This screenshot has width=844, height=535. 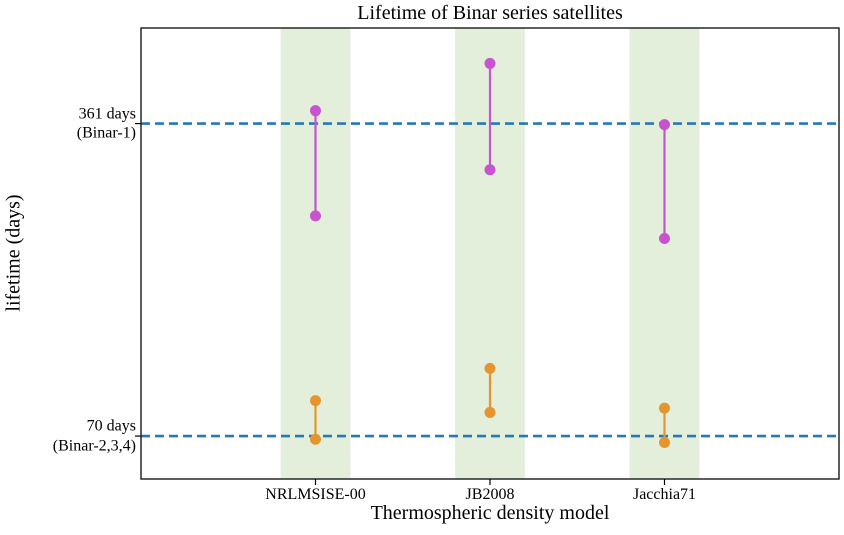 What do you see at coordinates (490, 13) in the screenshot?
I see `chart-title: Lifetime of Binar series satellites` at bounding box center [490, 13].